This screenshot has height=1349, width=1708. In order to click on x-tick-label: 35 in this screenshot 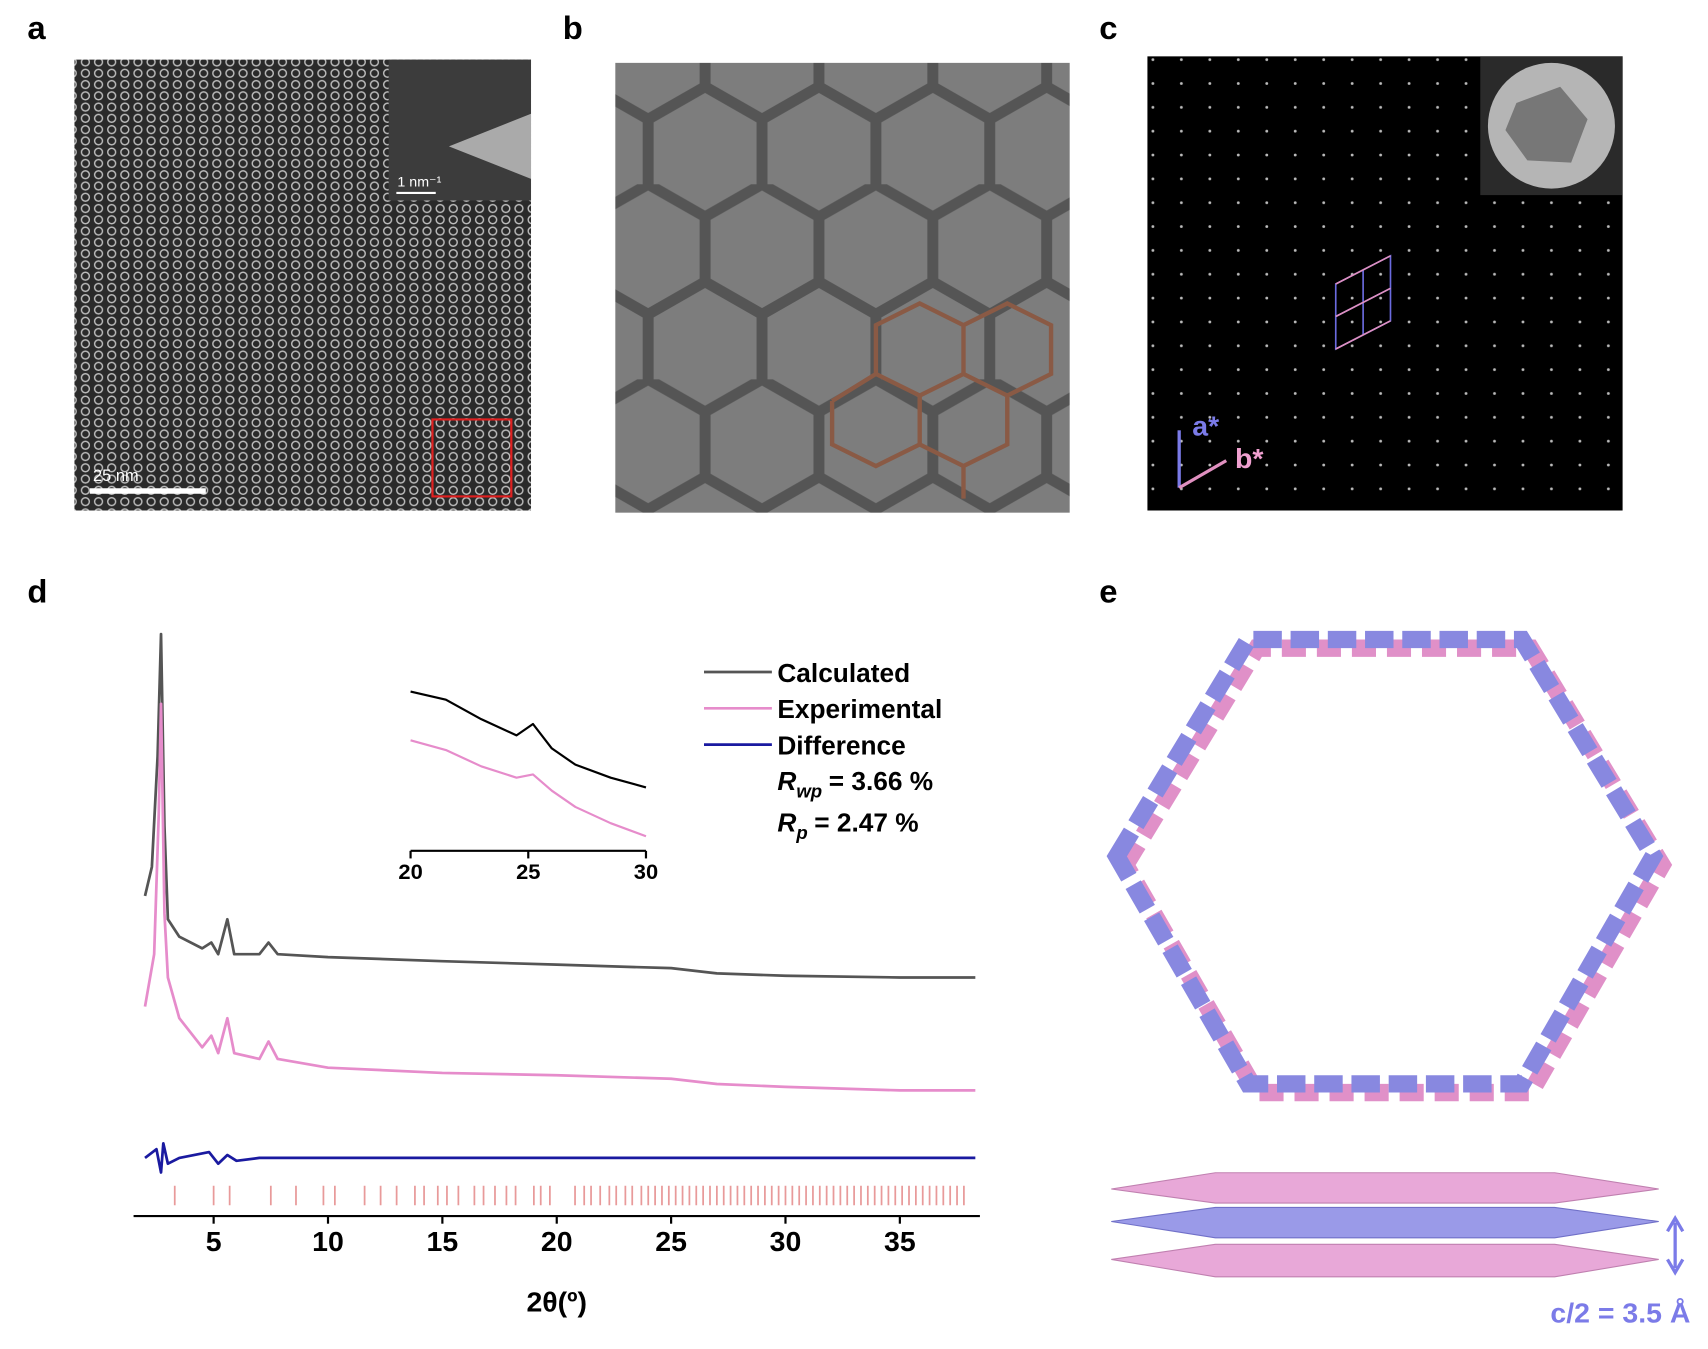, I will do `click(900, 1242)`.